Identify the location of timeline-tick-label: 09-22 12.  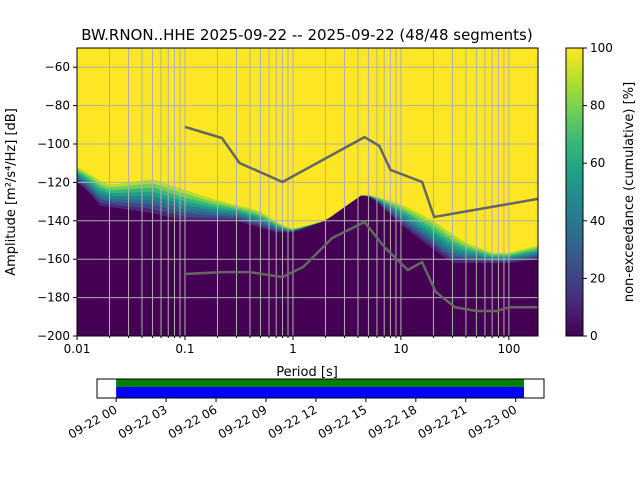
(293, 421).